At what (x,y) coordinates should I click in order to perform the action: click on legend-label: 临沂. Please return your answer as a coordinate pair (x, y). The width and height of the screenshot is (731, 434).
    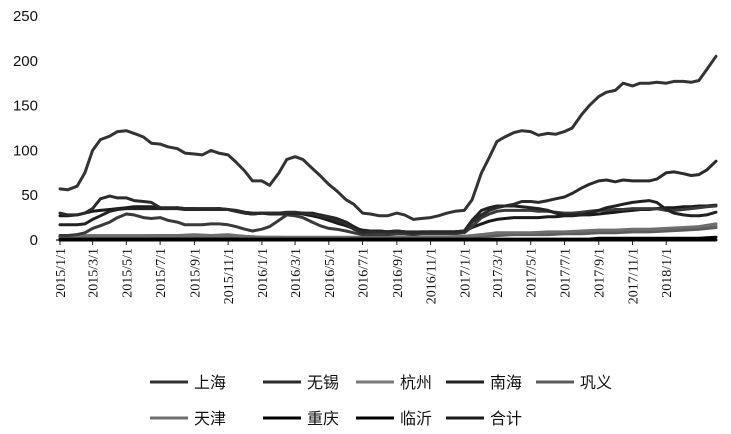
    Looking at the image, I should click on (416, 418).